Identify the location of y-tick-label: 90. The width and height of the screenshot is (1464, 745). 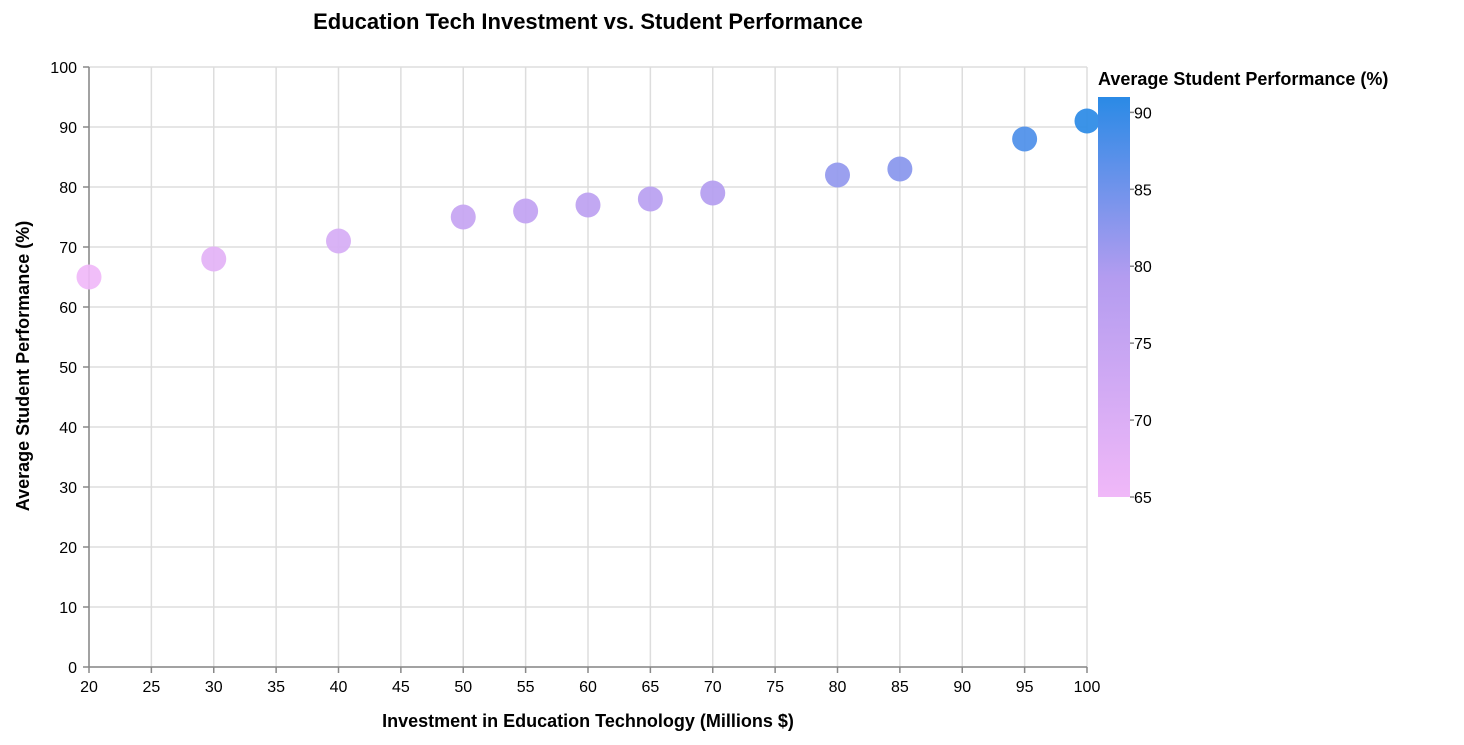
(68, 128).